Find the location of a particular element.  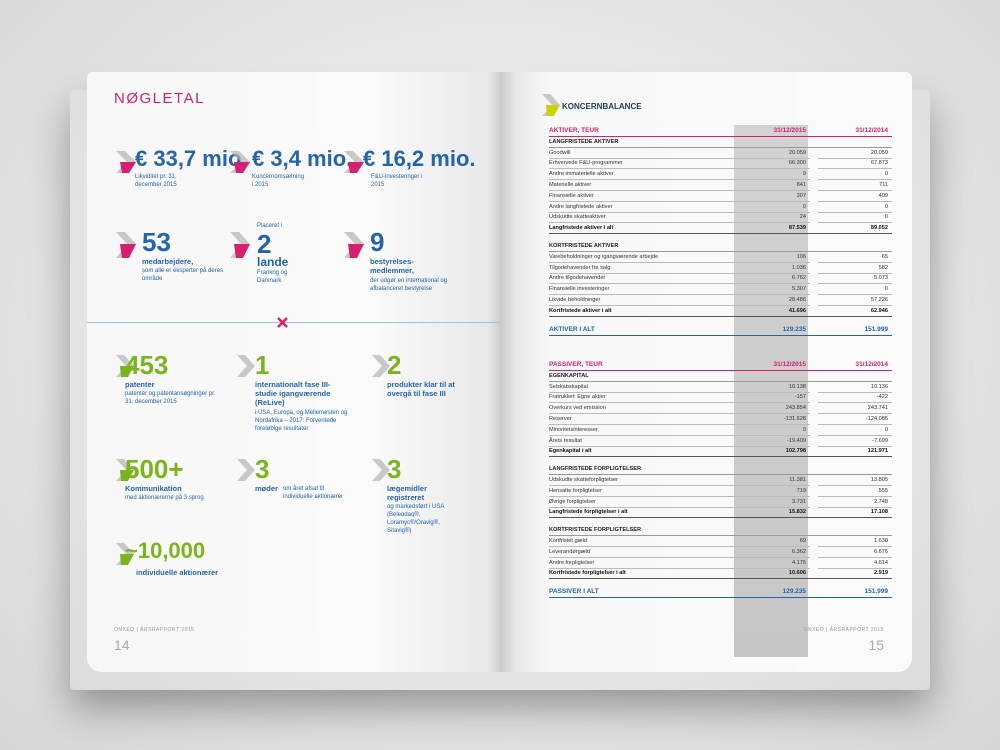

row-label: Tilgodehavender fra salg is located at coordinates (642, 268).